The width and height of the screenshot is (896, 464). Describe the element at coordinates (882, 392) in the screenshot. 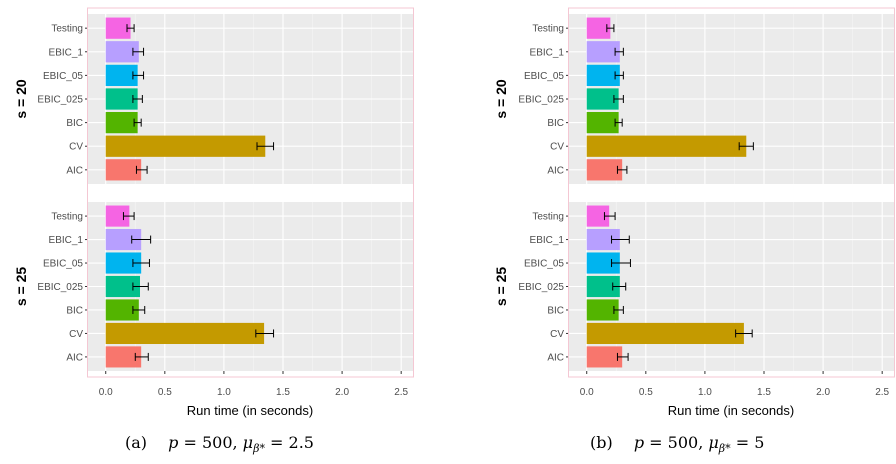

I see `x-tick-label: 2.5` at that location.